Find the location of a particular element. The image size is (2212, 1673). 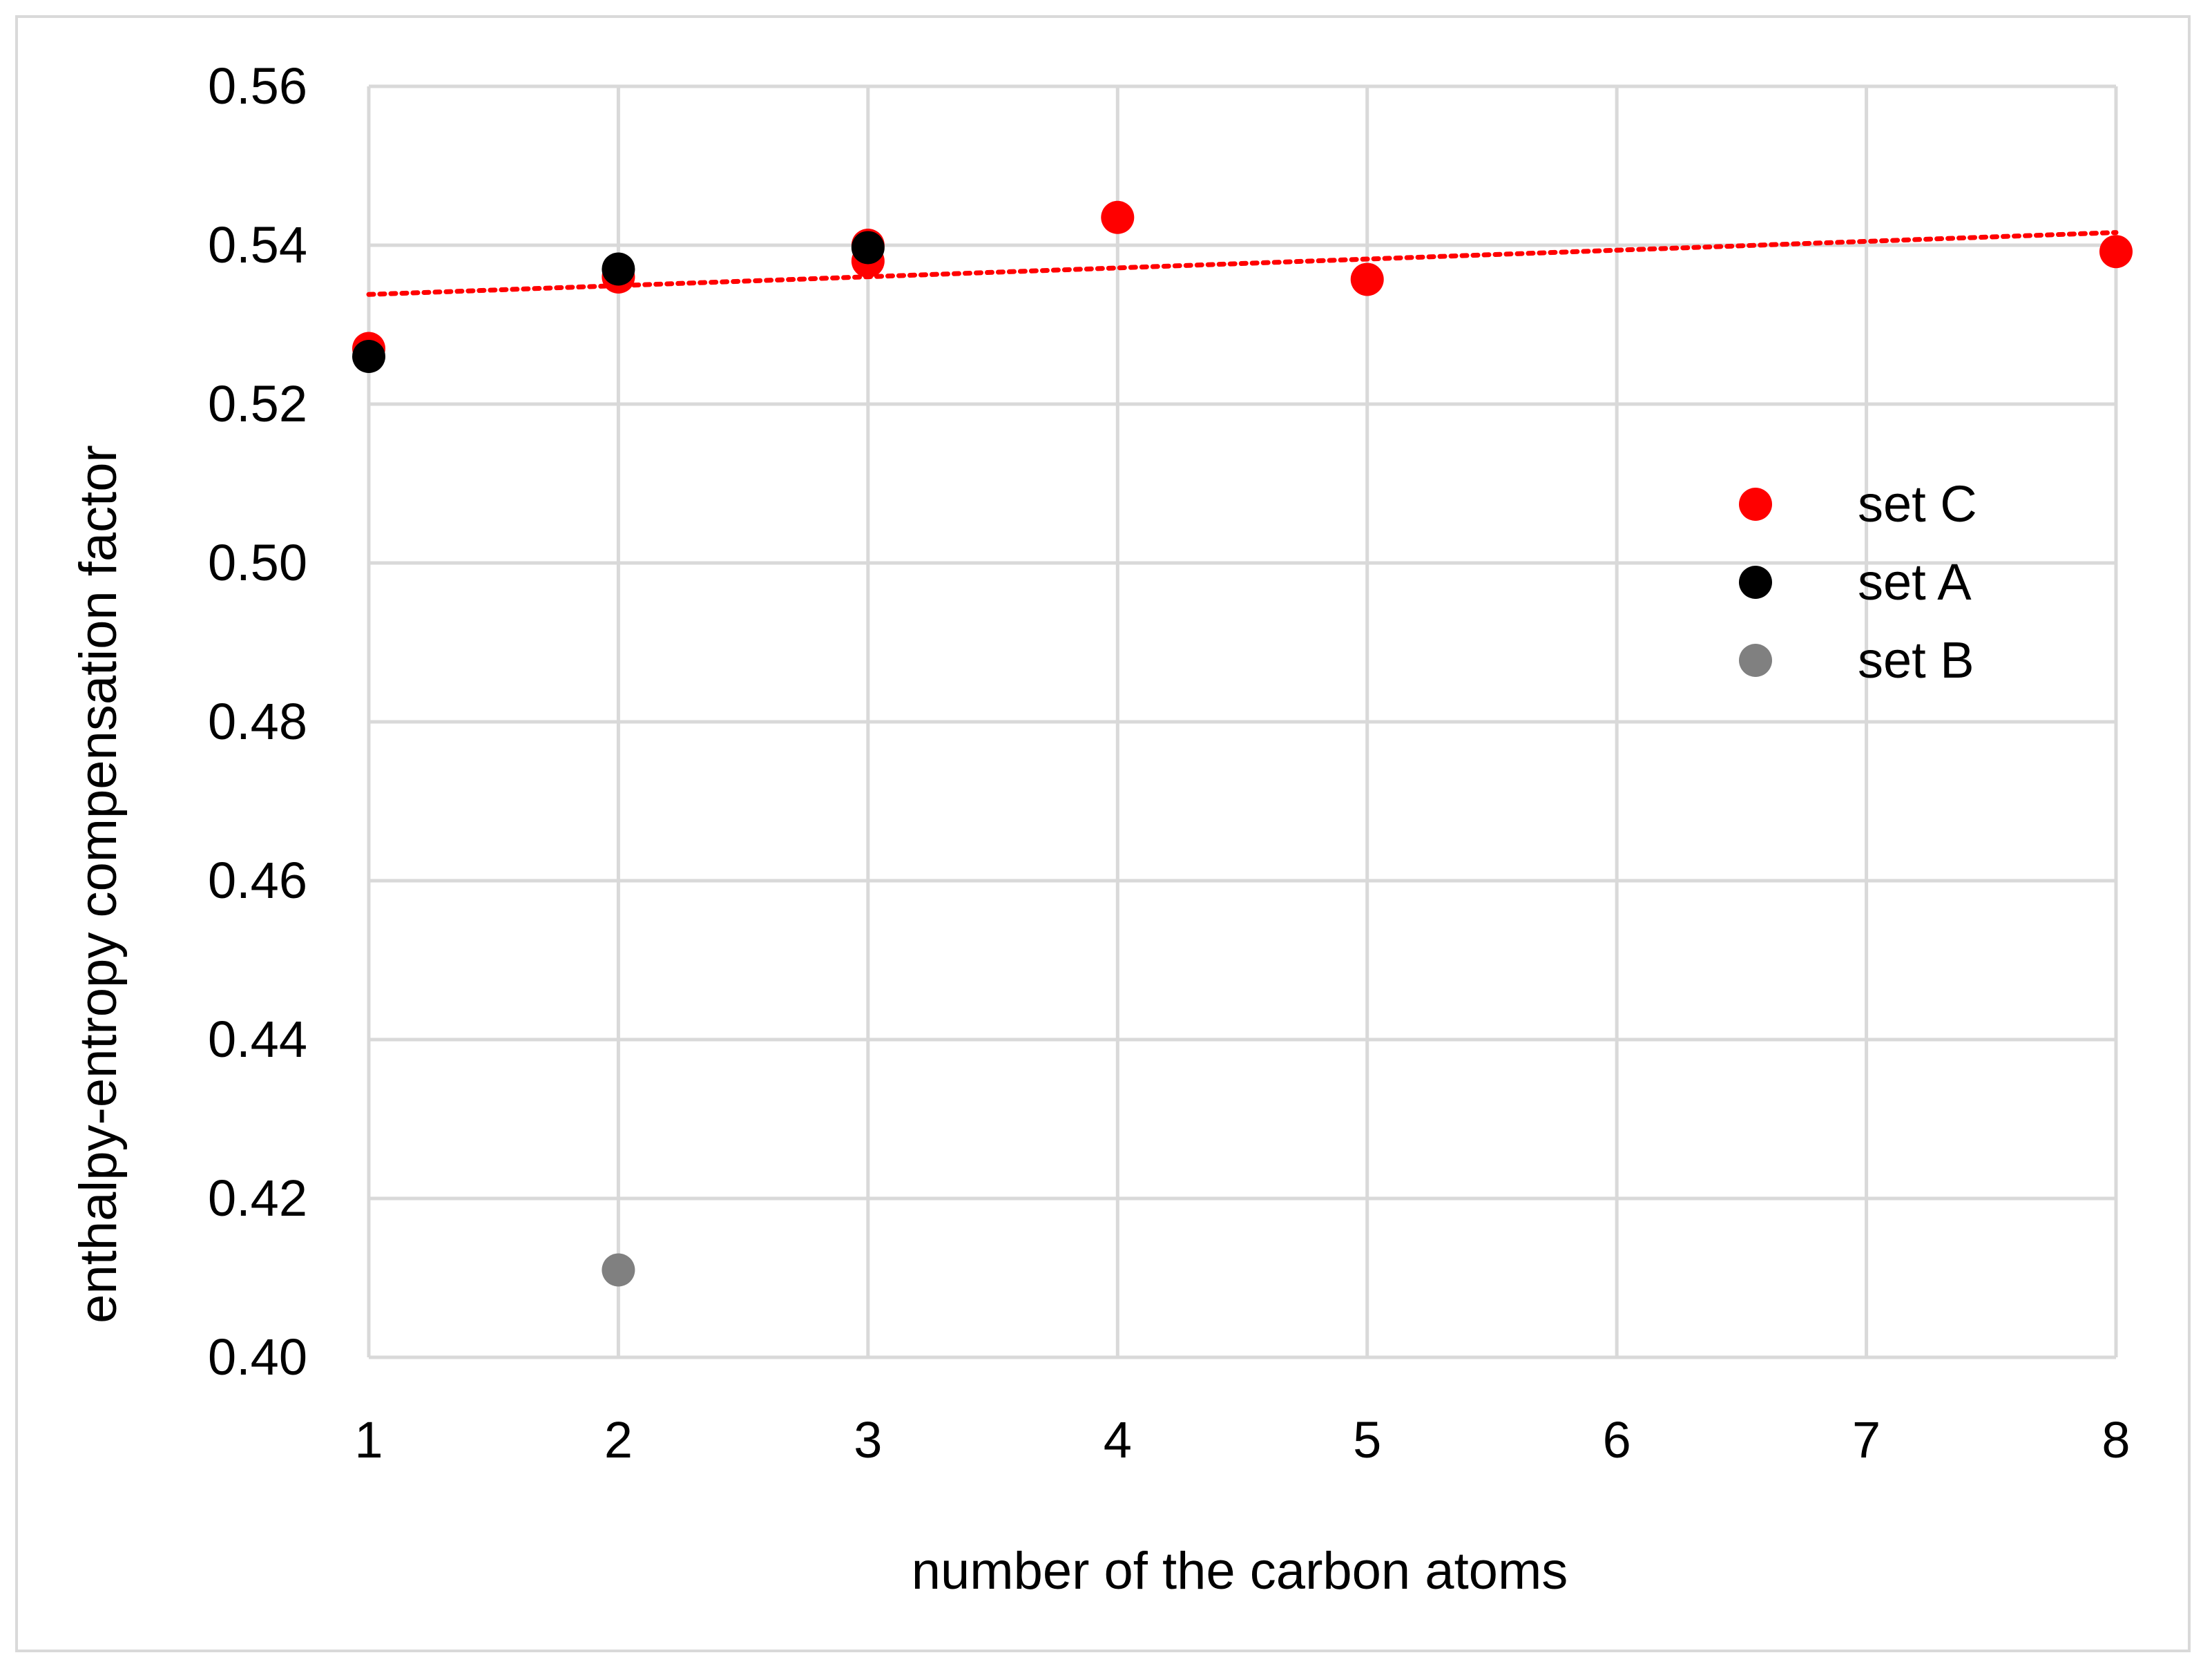

x-tick-label-5: 6 is located at coordinates (1617, 1440).